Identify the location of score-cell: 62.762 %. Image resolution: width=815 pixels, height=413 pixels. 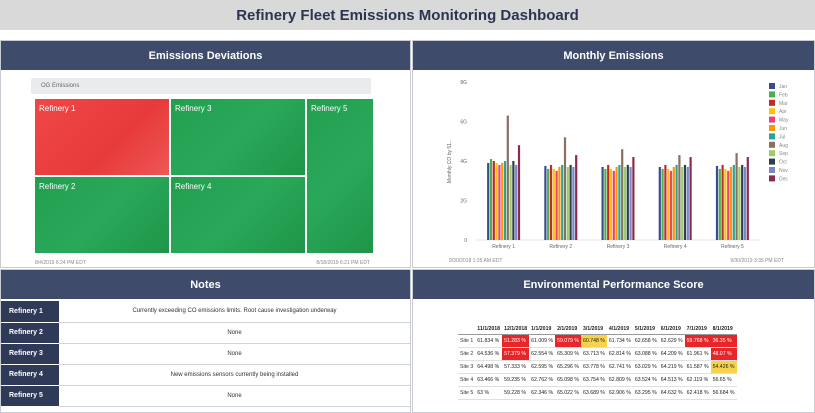
(542, 380).